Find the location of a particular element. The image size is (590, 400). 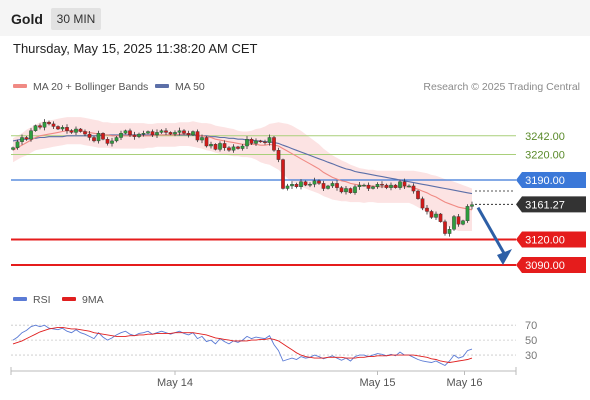

level-label-3120.00: 3120.00 is located at coordinates (545, 241).